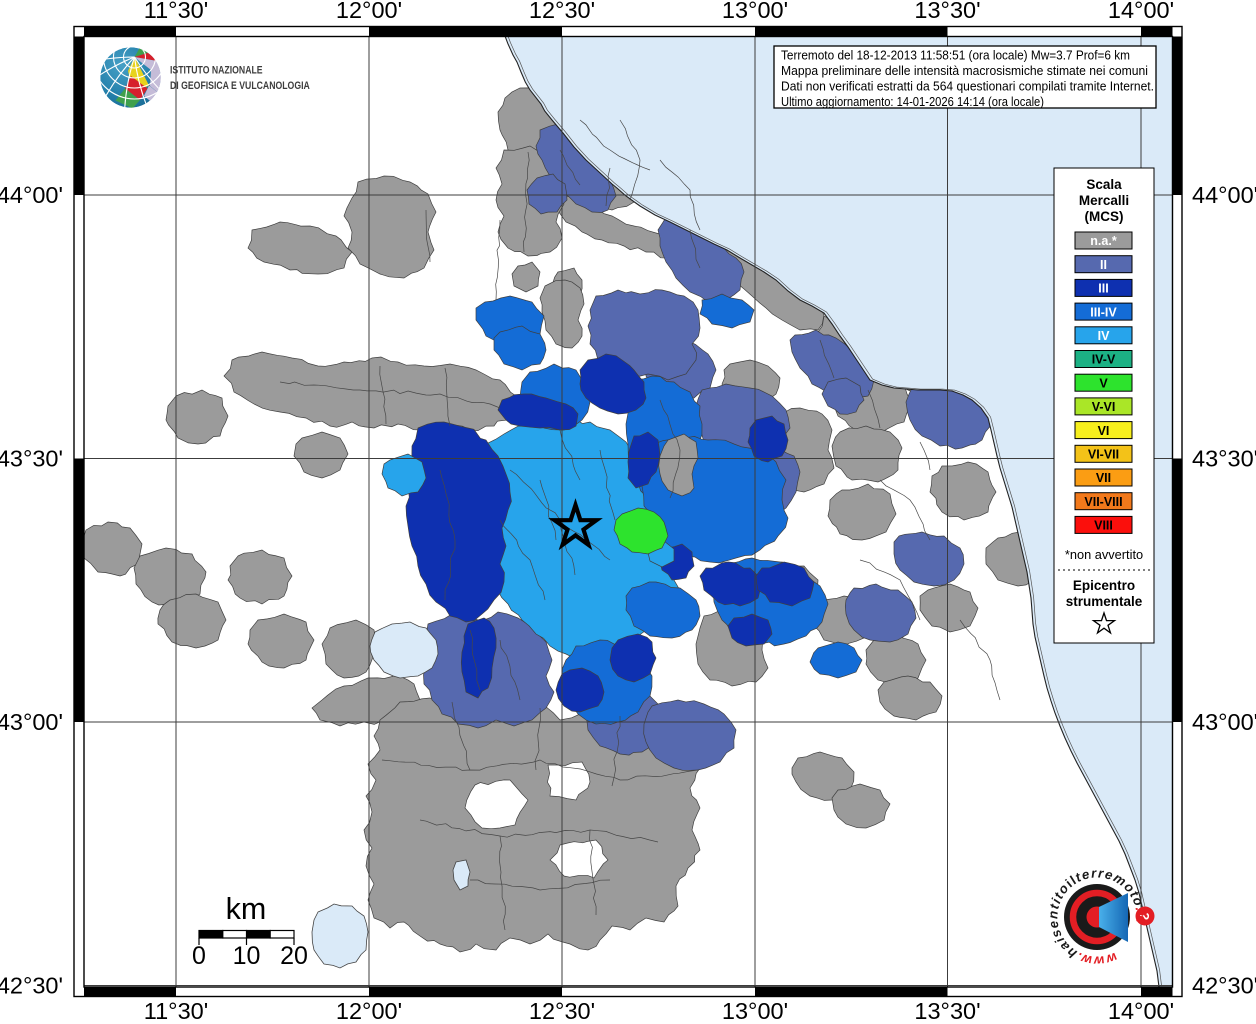 The height and width of the screenshot is (1024, 1256). Describe the element at coordinates (1103, 455) in the screenshot. I see `svg-text: VI-VII` at that location.